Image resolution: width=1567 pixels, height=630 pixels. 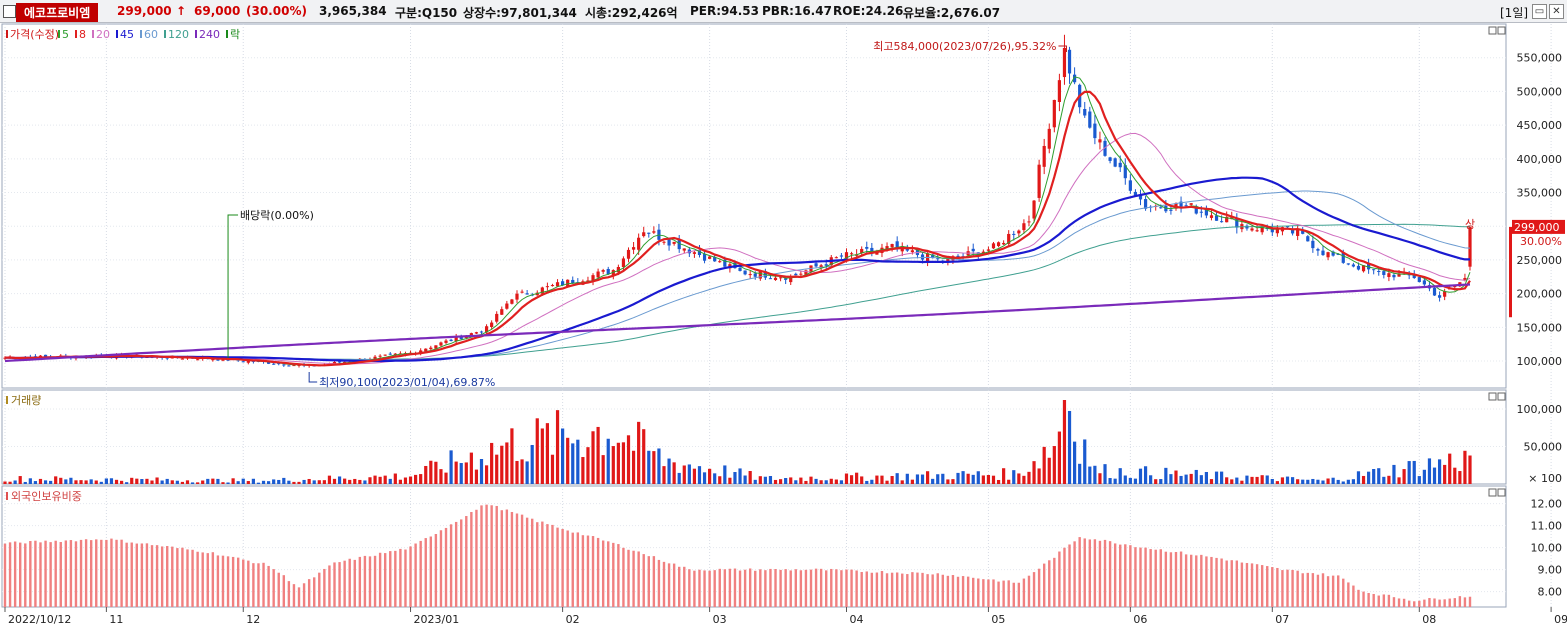 What do you see at coordinates (1539, 11) in the screenshot?
I see `minimize-icon: ▭` at bounding box center [1539, 11].